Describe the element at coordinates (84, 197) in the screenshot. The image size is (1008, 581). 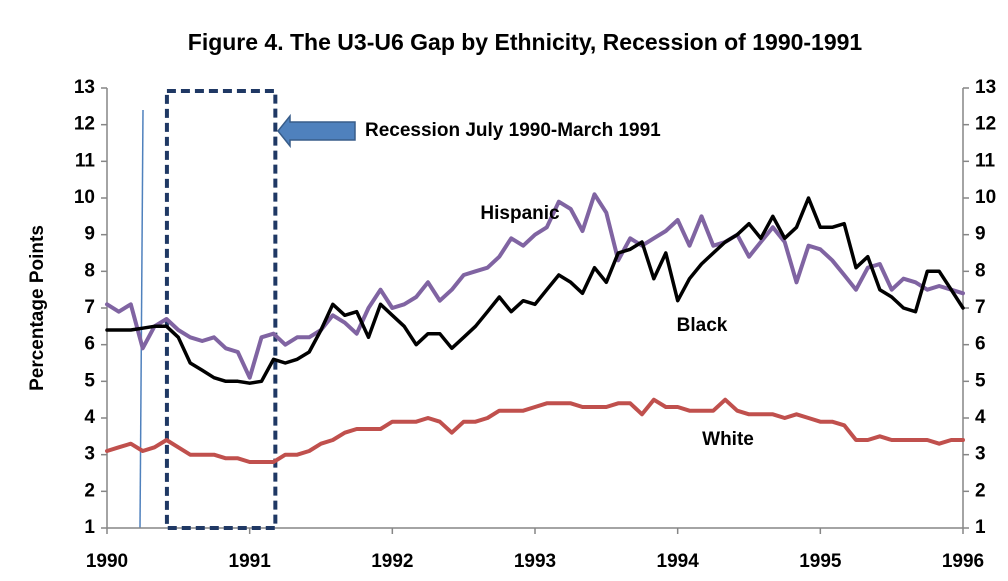
I see `y-tick-label: 10` at that location.